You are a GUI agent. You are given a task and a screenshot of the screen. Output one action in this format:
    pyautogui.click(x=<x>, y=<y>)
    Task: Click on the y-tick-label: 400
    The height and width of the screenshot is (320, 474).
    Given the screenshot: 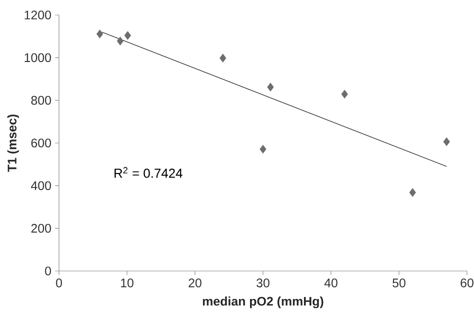 What is the action you would take?
    pyautogui.click(x=40, y=185)
    